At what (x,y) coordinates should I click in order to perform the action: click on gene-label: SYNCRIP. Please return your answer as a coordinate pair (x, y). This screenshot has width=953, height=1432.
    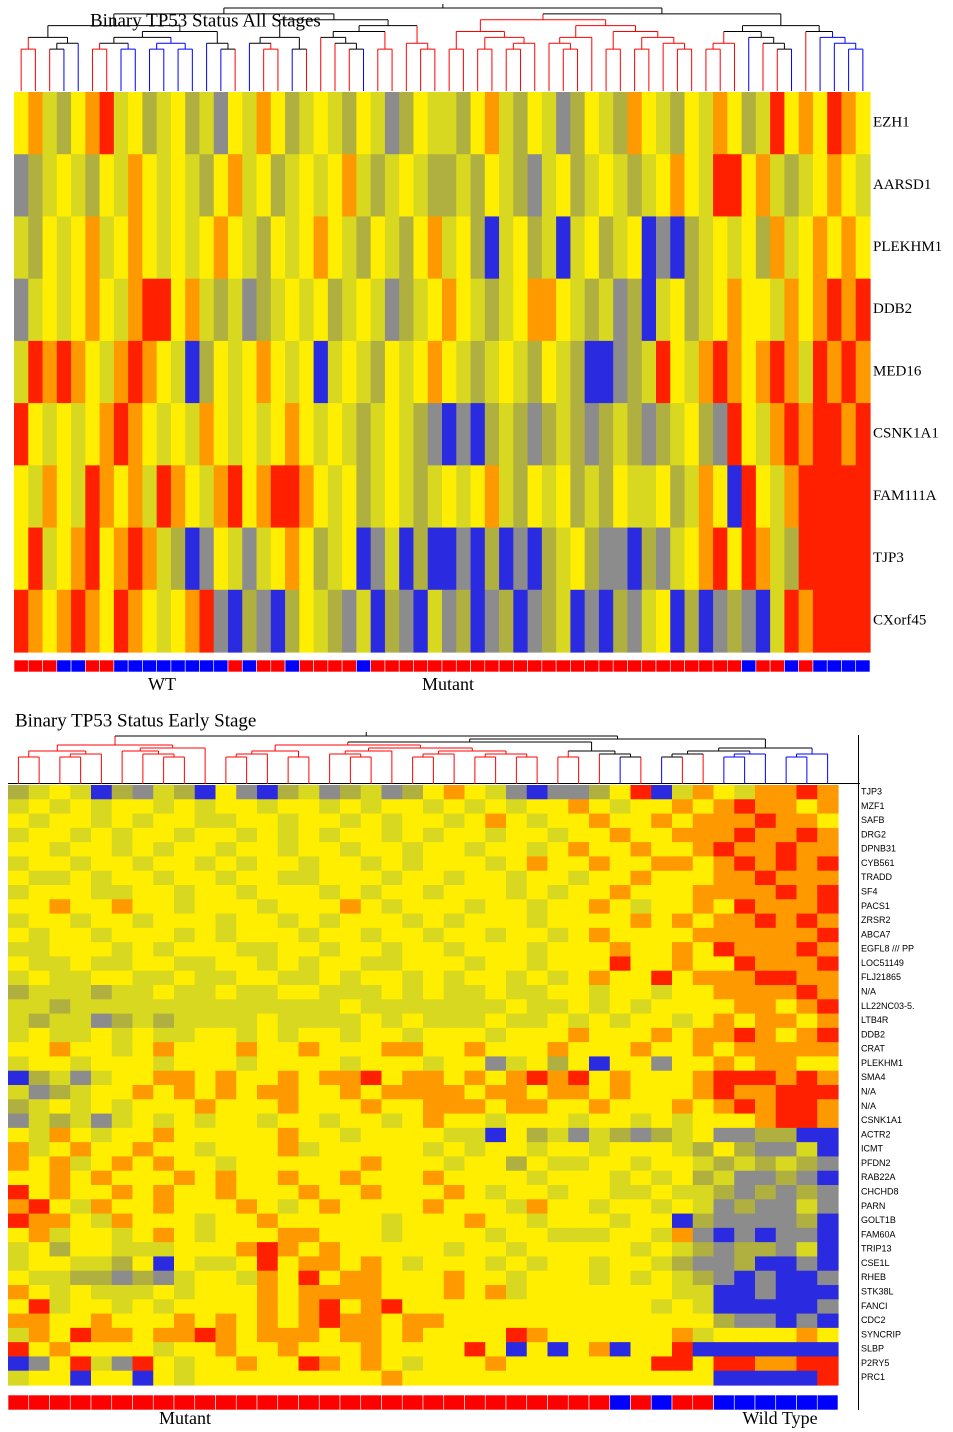
    Looking at the image, I should click on (881, 1334).